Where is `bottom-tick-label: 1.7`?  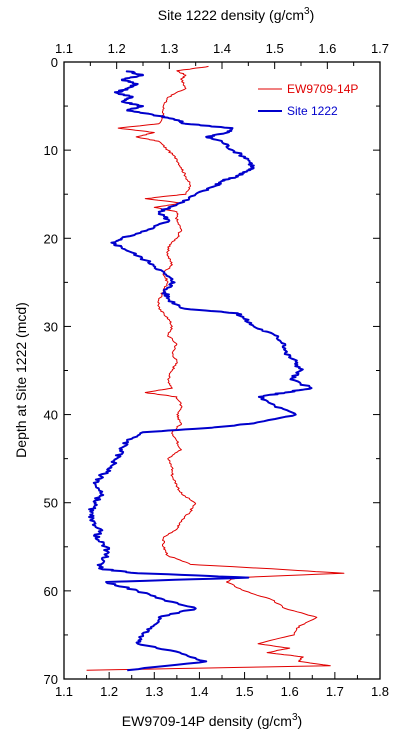
bottom-tick-label: 1.7 is located at coordinates (335, 691).